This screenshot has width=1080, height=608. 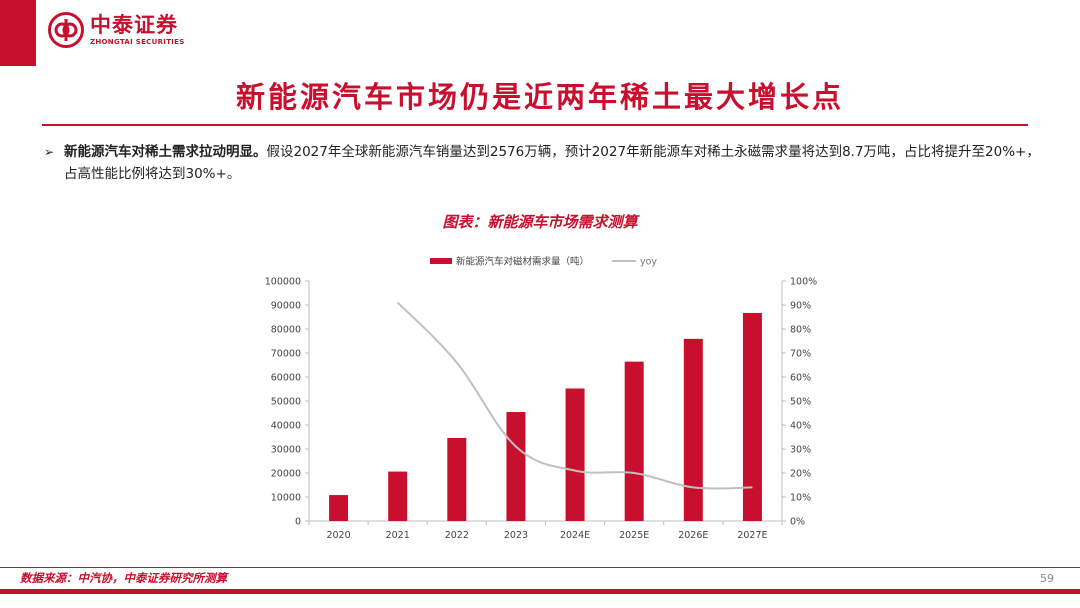 What do you see at coordinates (575, 535) in the screenshot?
I see `x-tick-label: 2024E` at bounding box center [575, 535].